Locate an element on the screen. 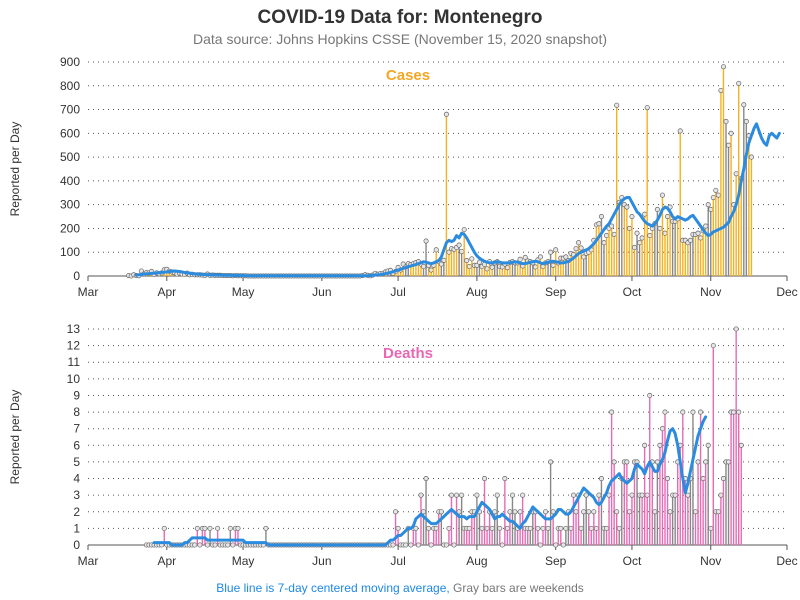  x-tick-label: Oct is located at coordinates (632, 561).